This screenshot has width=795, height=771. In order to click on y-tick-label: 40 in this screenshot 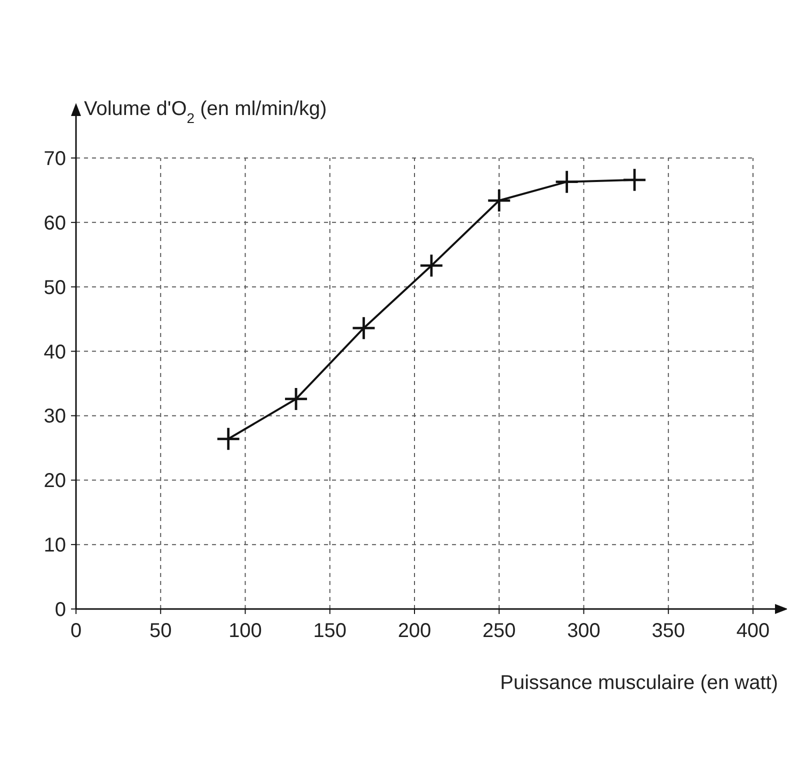, I will do `click(55, 352)`.